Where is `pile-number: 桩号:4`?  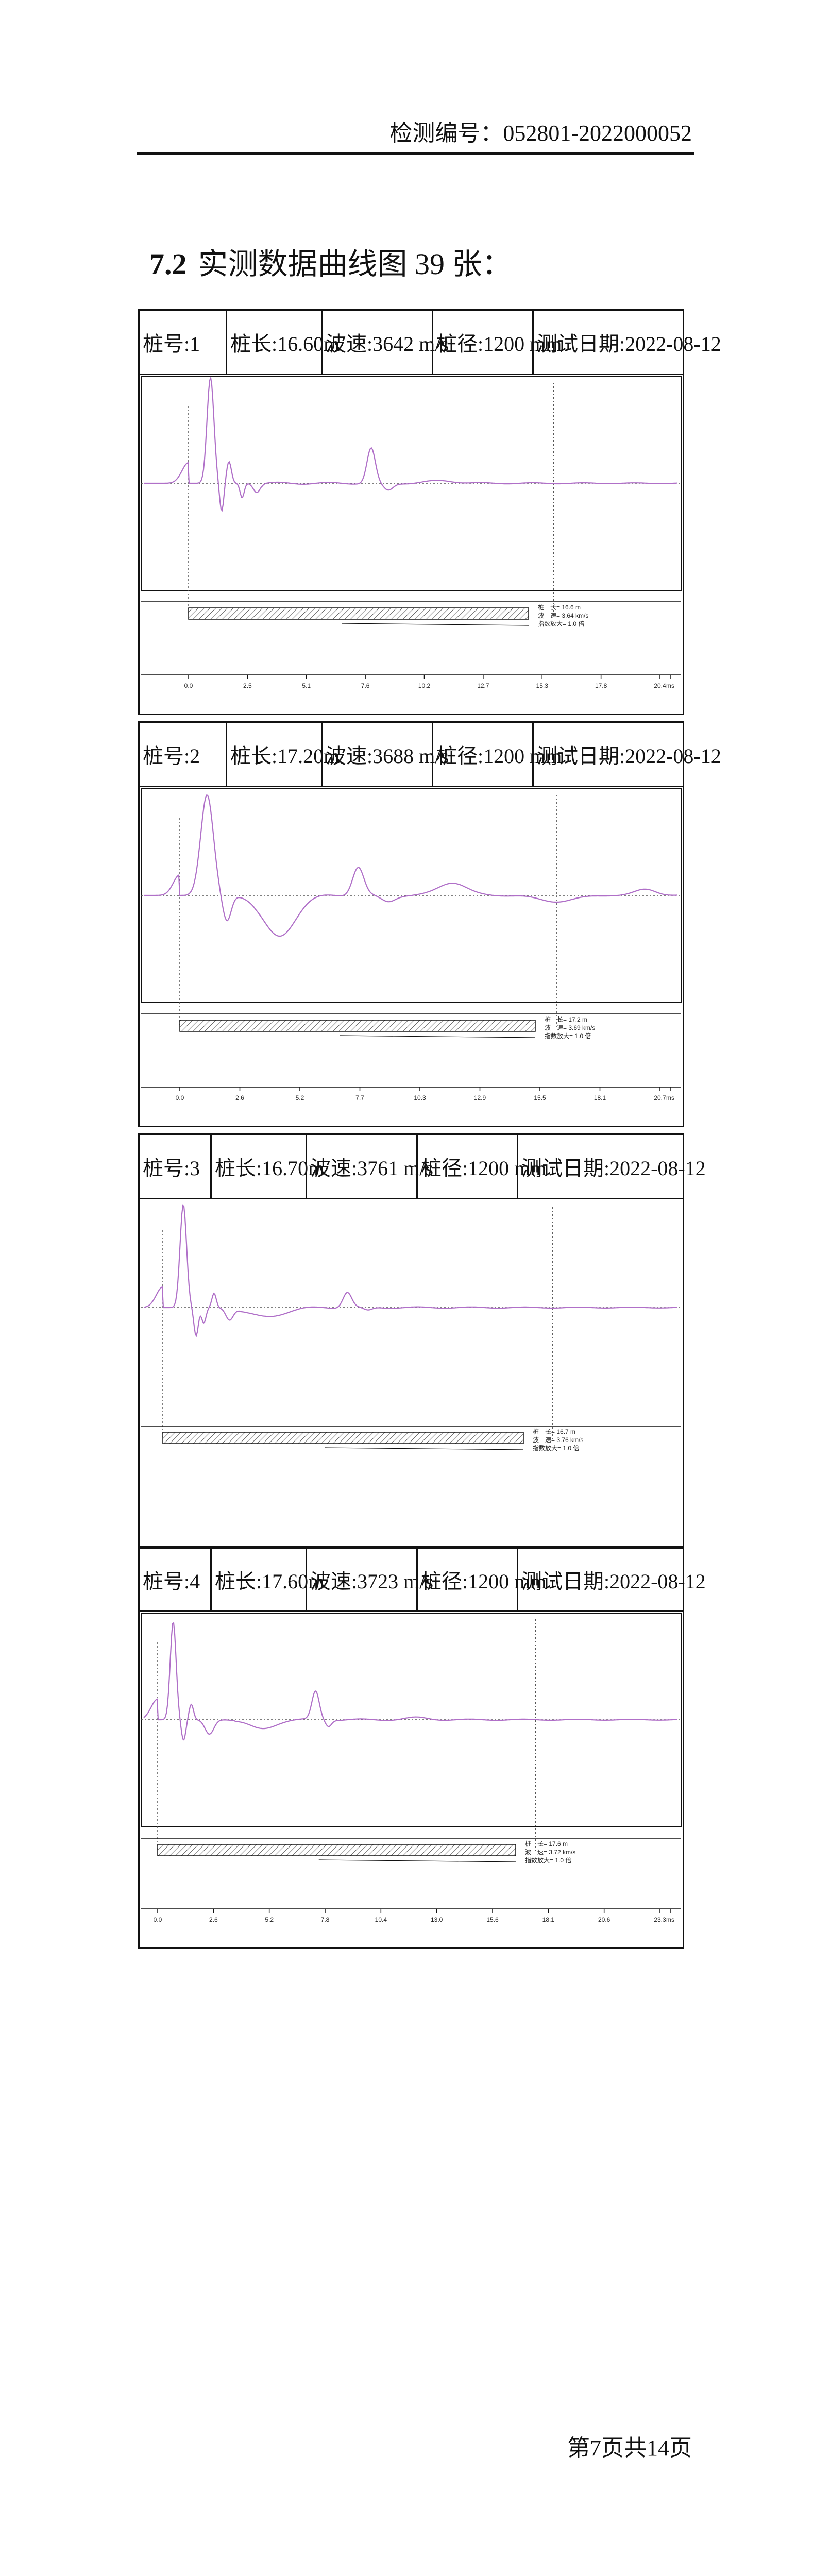 pile-number: 桩号:4 is located at coordinates (176, 1579).